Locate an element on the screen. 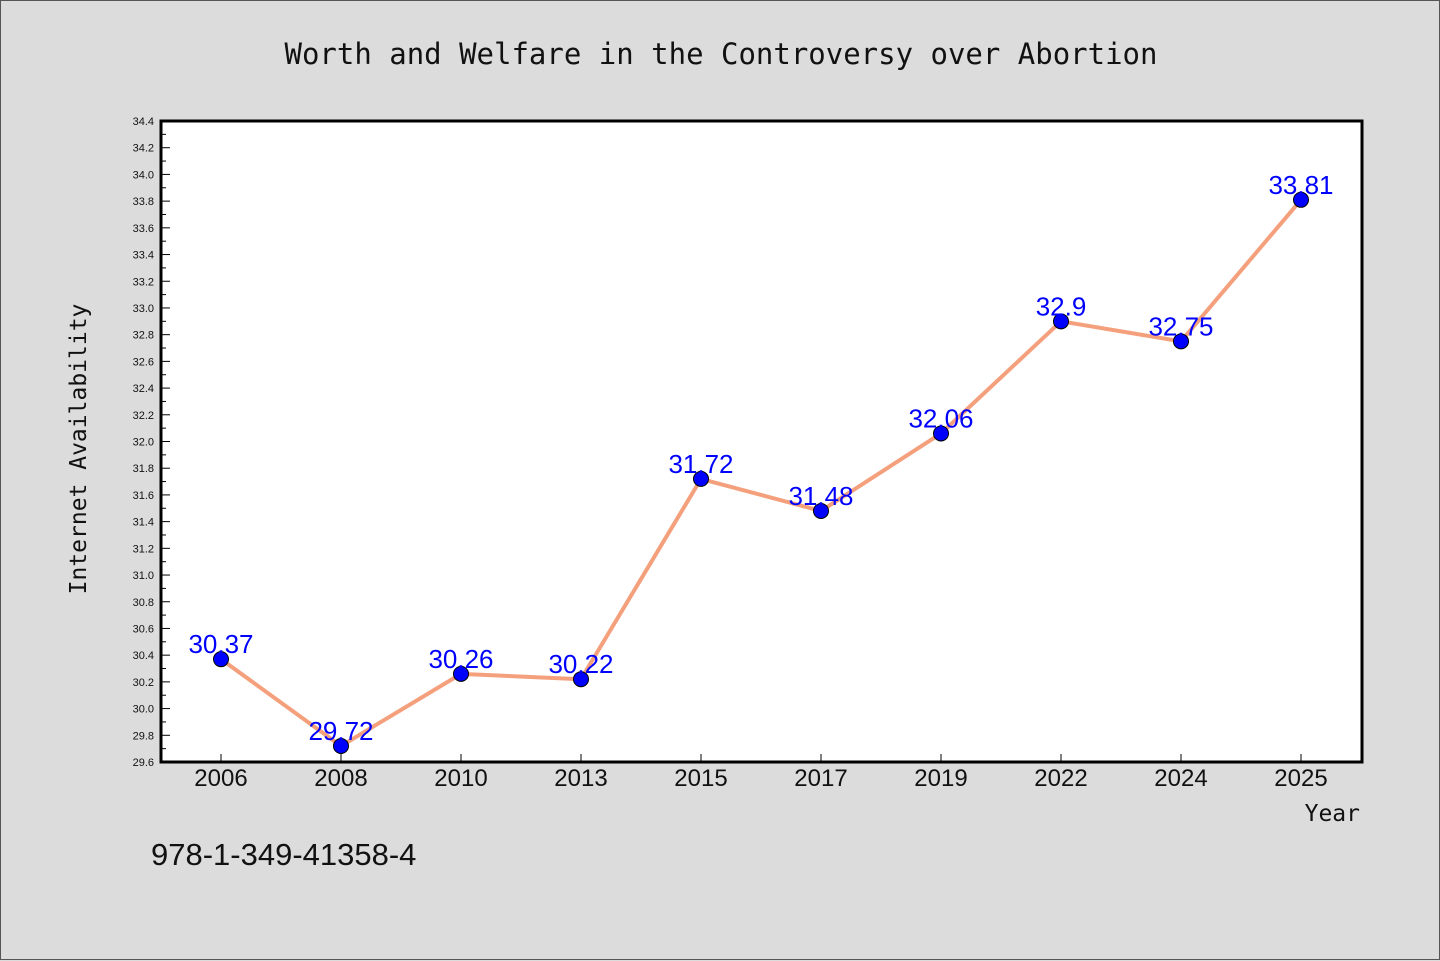 The width and height of the screenshot is (1440, 961). y-tick-label: 32.4 is located at coordinates (143, 389).